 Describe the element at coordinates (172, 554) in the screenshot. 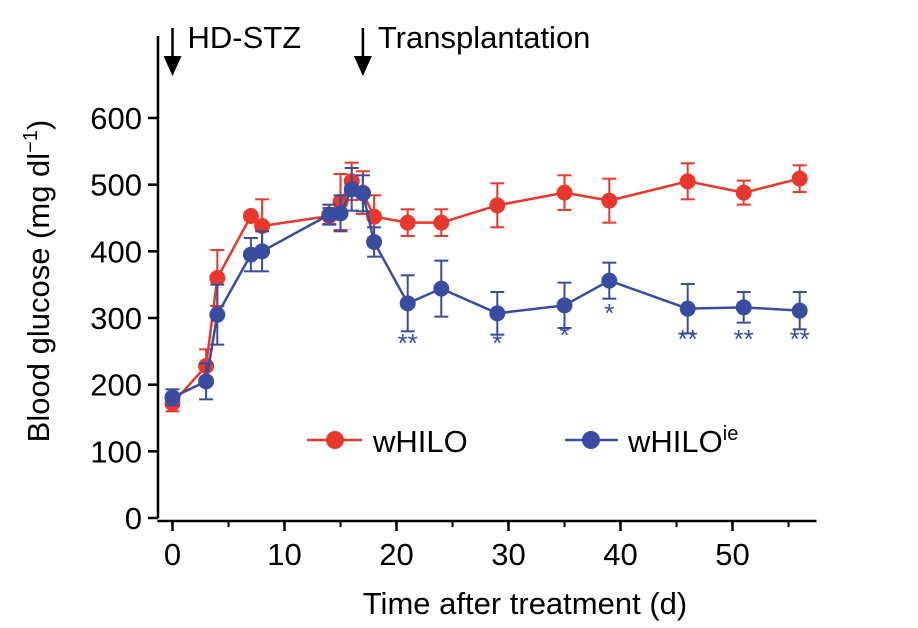

I see `x-tick-label: 0` at that location.